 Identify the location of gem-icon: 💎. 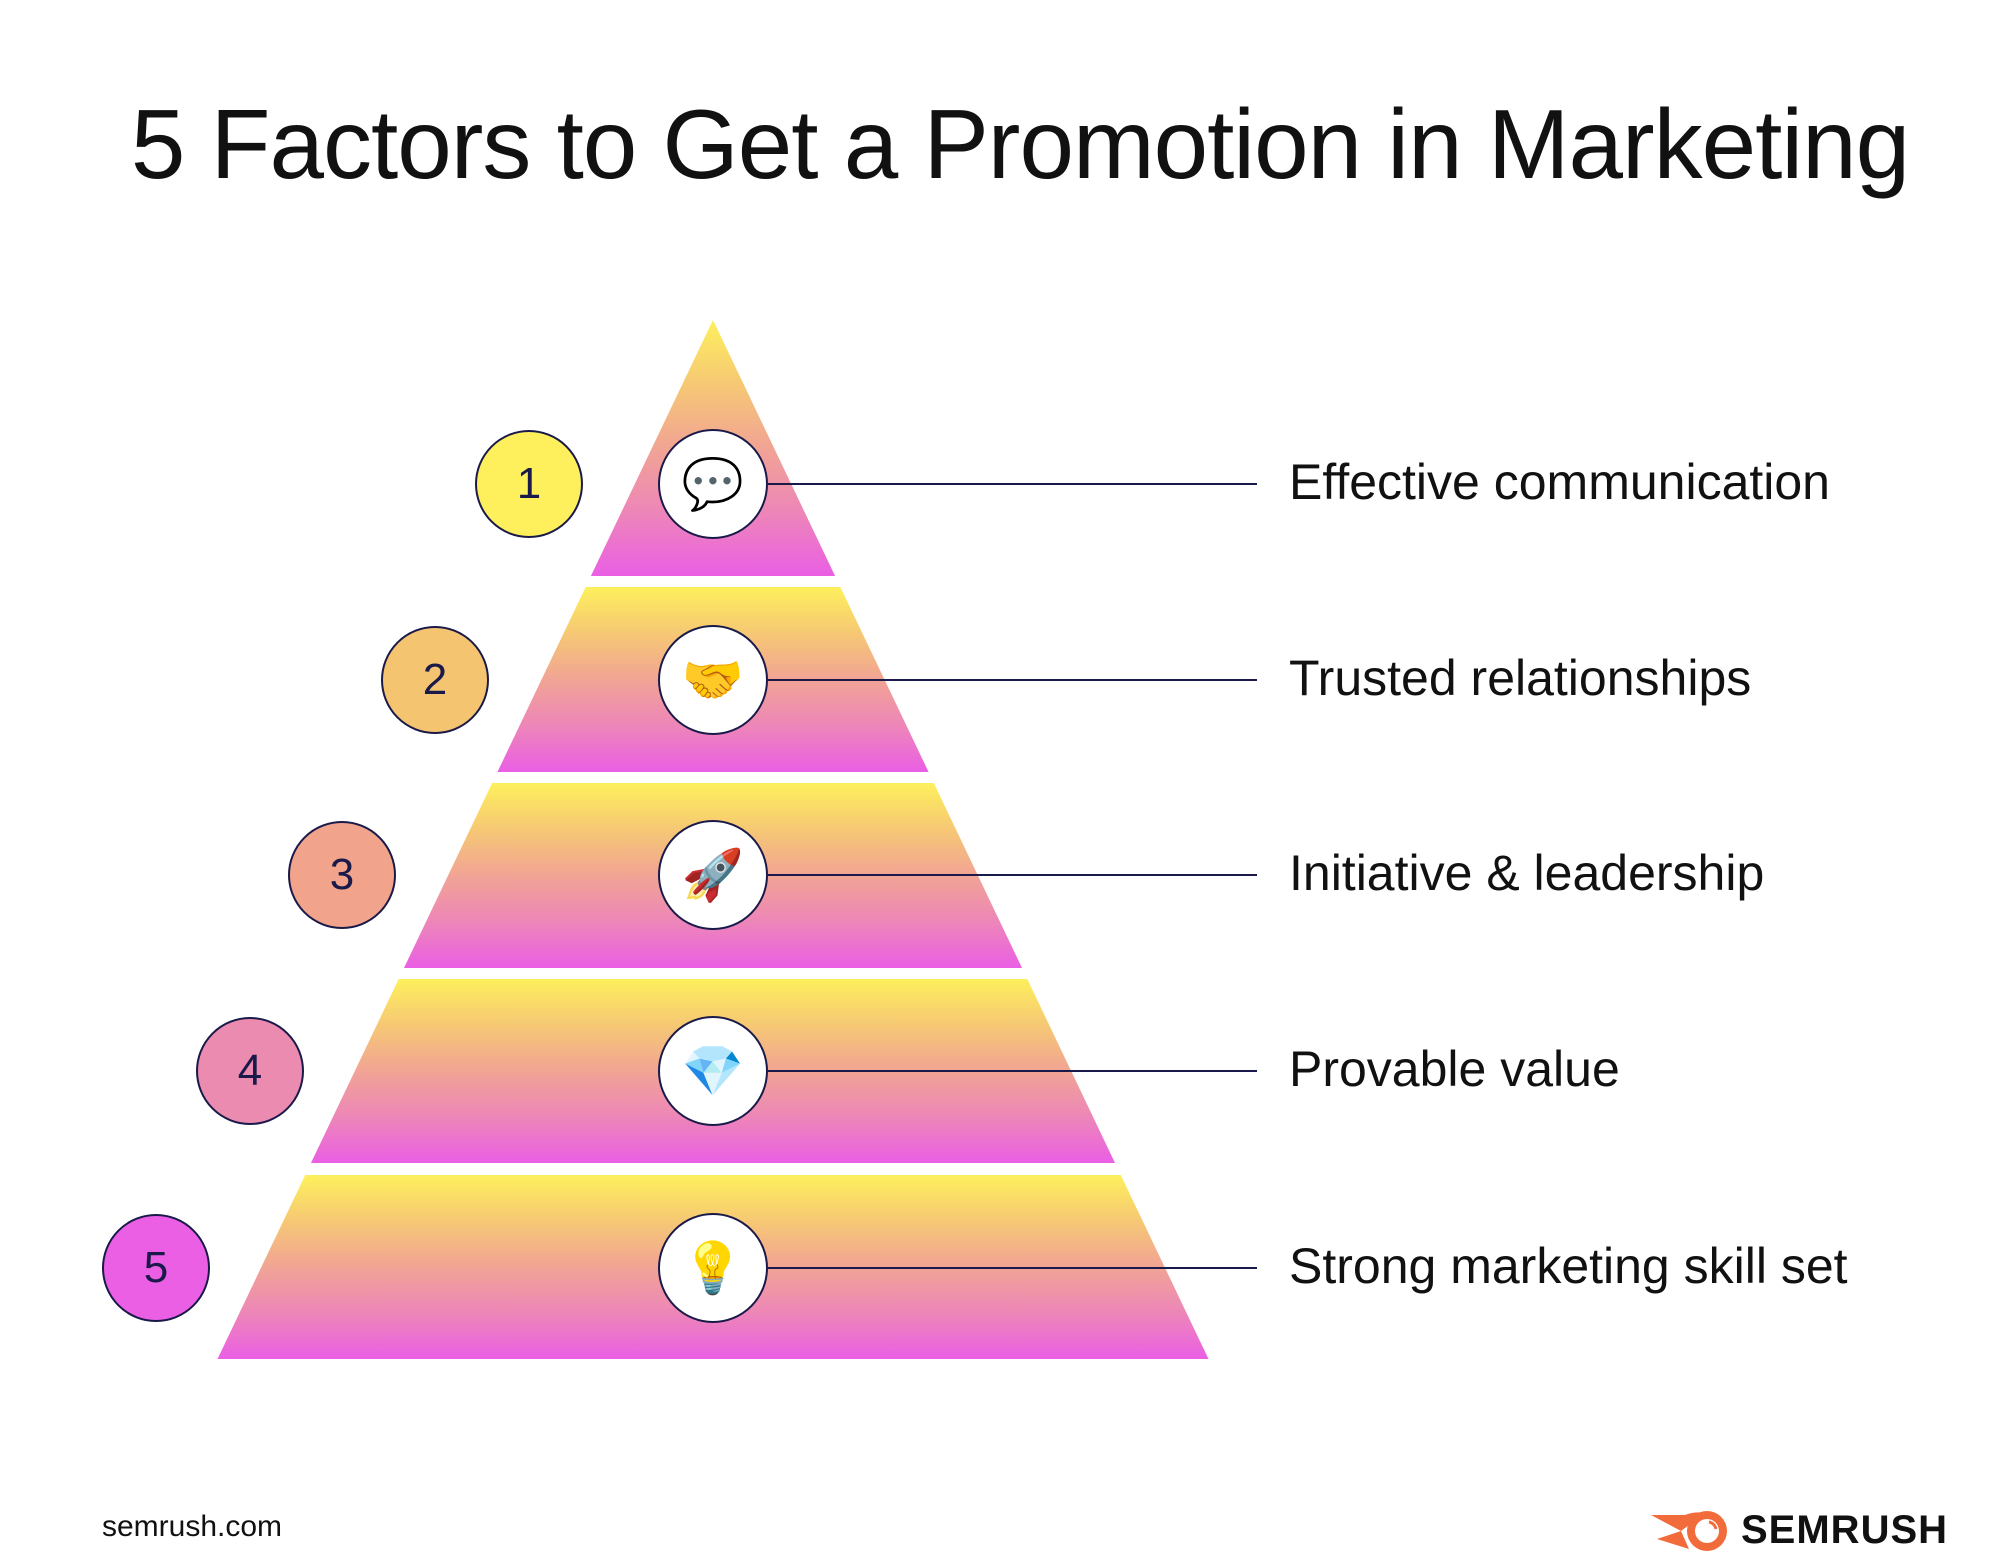
(713, 1071).